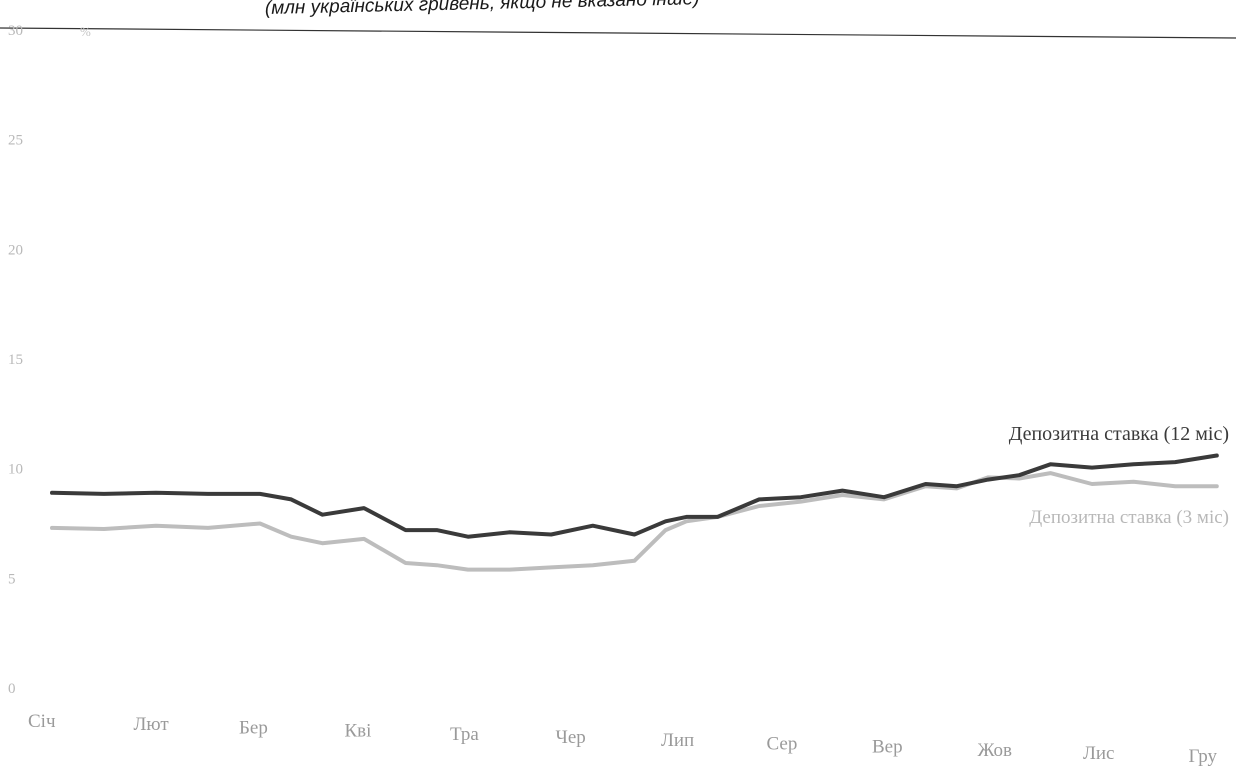 The image size is (1236, 771). What do you see at coordinates (15, 250) in the screenshot?
I see `y-tick-label: 20` at bounding box center [15, 250].